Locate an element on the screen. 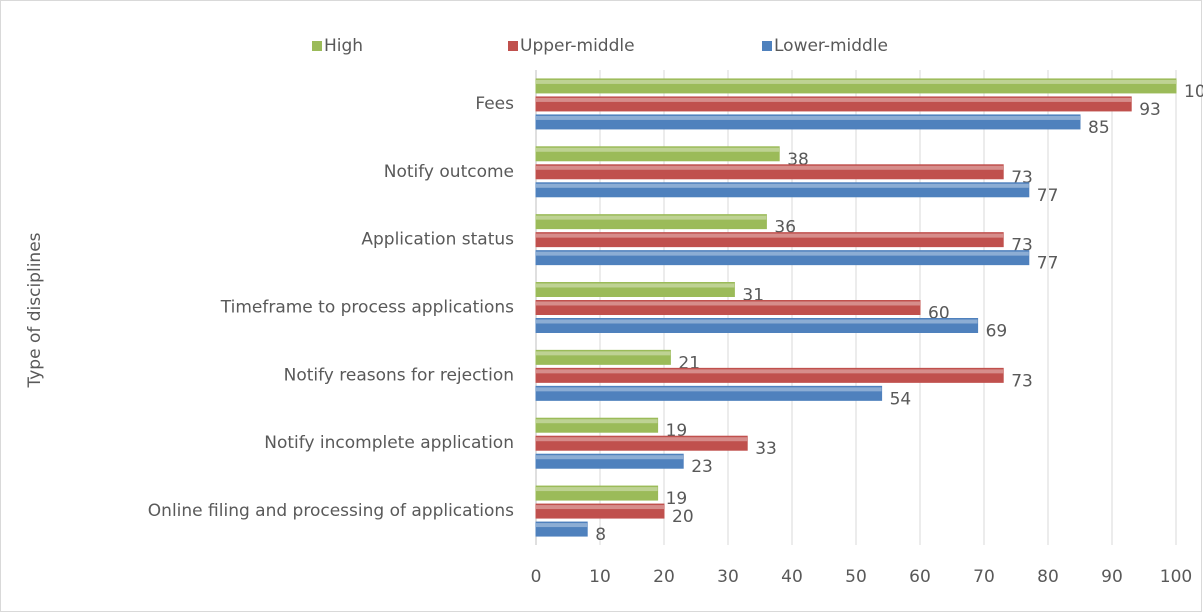  x-tick-label: 90 is located at coordinates (1112, 577).